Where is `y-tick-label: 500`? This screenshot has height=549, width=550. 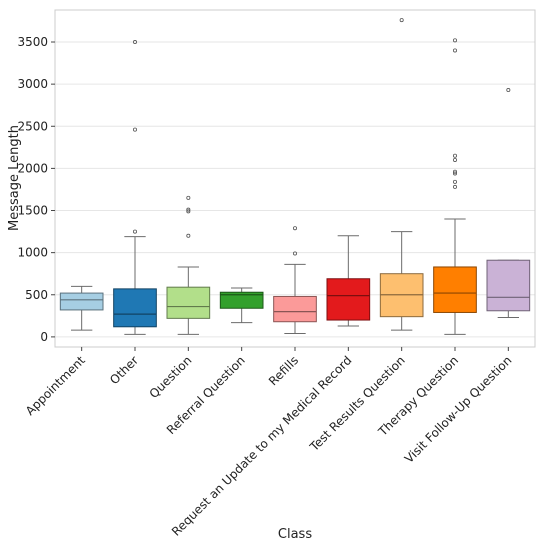 y-tick-label: 500 is located at coordinates (36, 295).